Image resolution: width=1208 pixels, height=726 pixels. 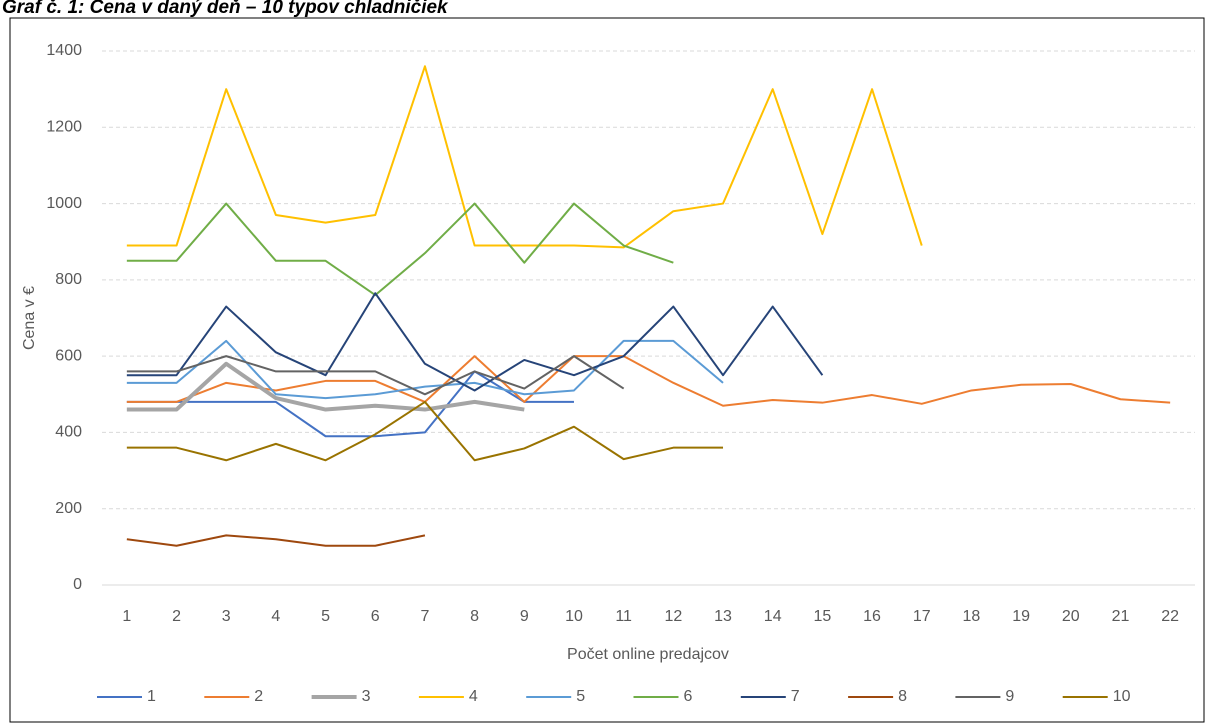 What do you see at coordinates (1122, 696) in the screenshot?
I see `legend-label: 10` at bounding box center [1122, 696].